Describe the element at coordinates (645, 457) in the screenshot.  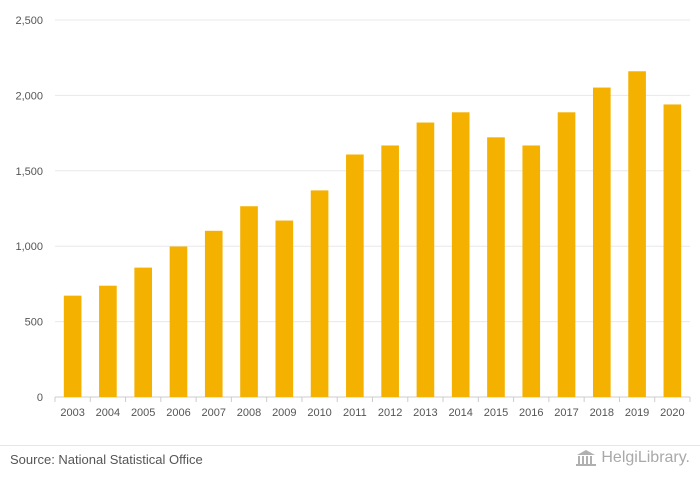
I see `logo-text: HelgiLibrary.` at that location.